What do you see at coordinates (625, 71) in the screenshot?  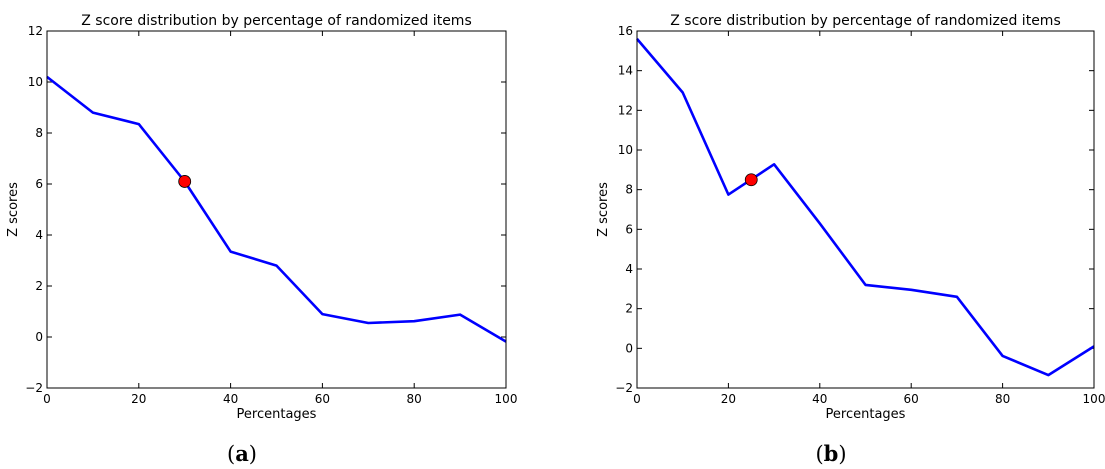 I see `y-tick-label: 14` at bounding box center [625, 71].